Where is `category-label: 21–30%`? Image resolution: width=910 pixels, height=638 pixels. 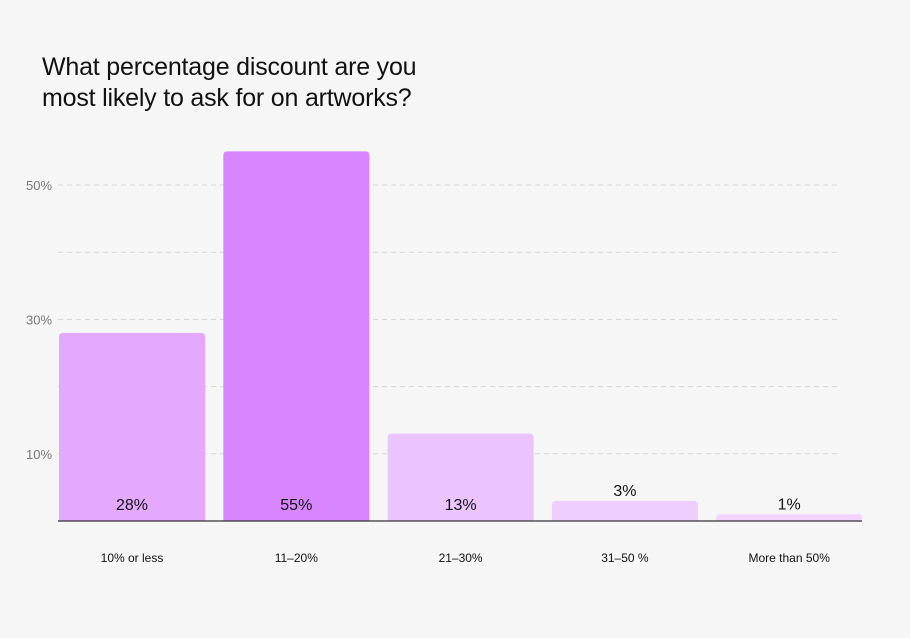 category-label: 21–30% is located at coordinates (461, 558).